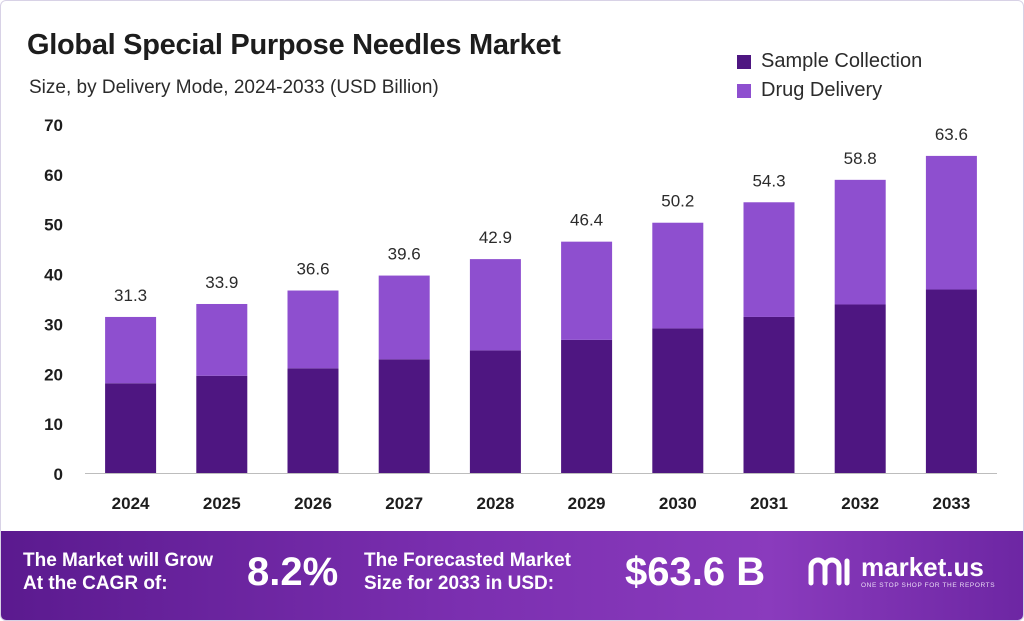  What do you see at coordinates (768, 180) in the screenshot?
I see `bar-total-label: 54.3` at bounding box center [768, 180].